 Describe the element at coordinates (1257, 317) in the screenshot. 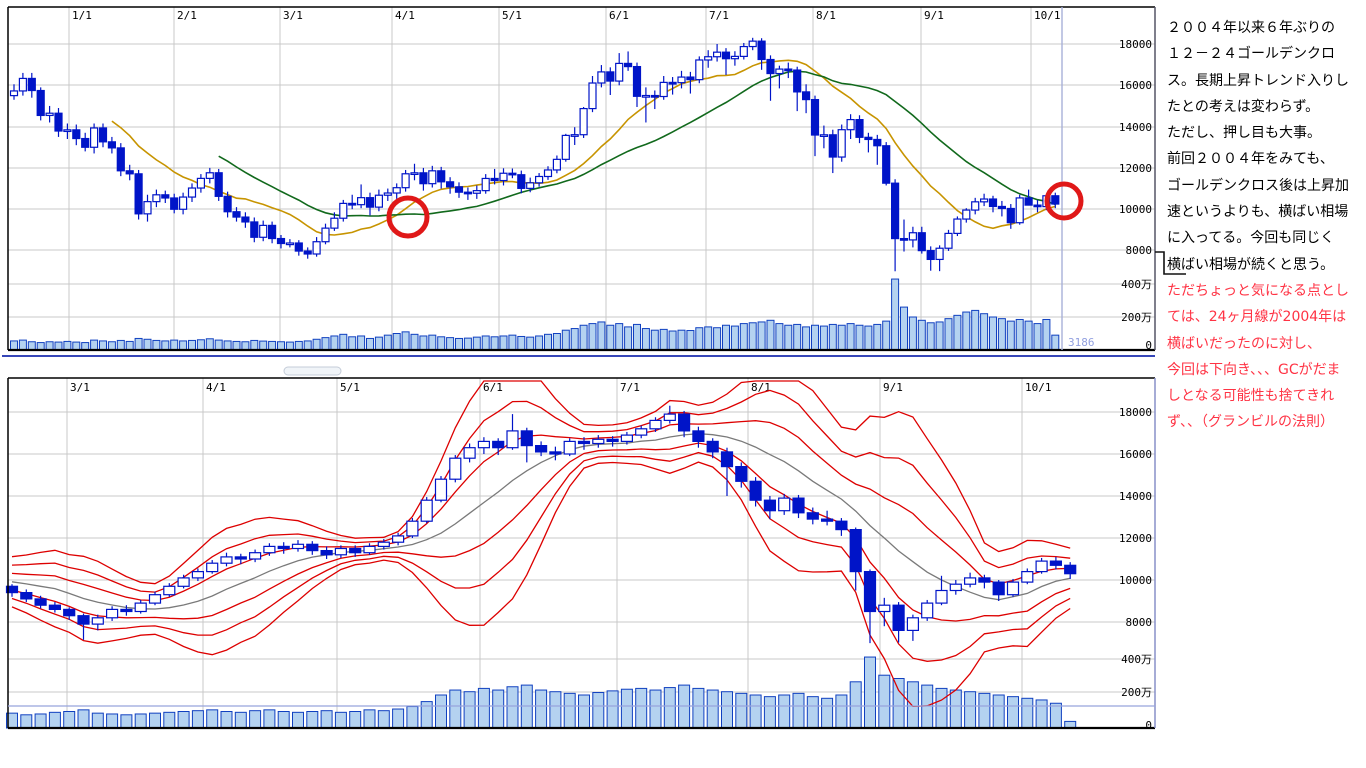

I see `note-line-warning: ては、24ヶ月線が2004年は` at that location.